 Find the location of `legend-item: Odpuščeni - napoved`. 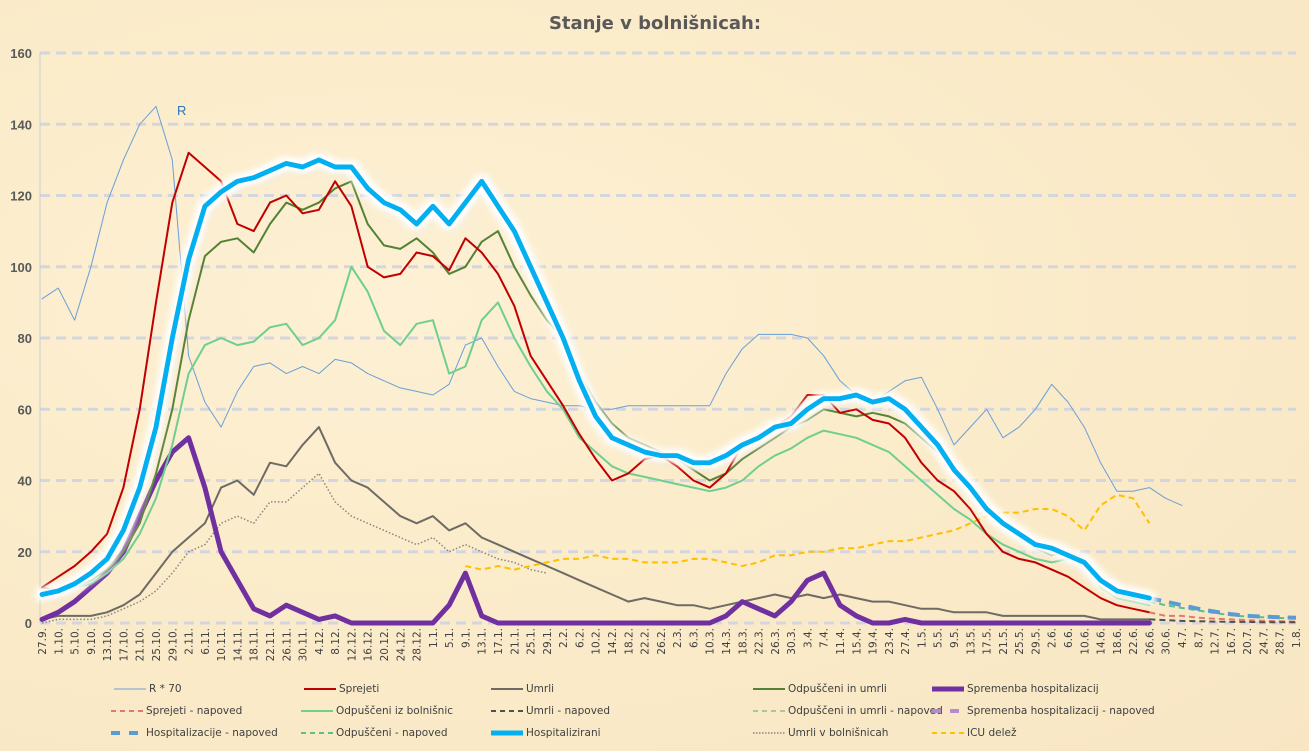

legend-item: Odpuščeni - napoved is located at coordinates (374, 733).